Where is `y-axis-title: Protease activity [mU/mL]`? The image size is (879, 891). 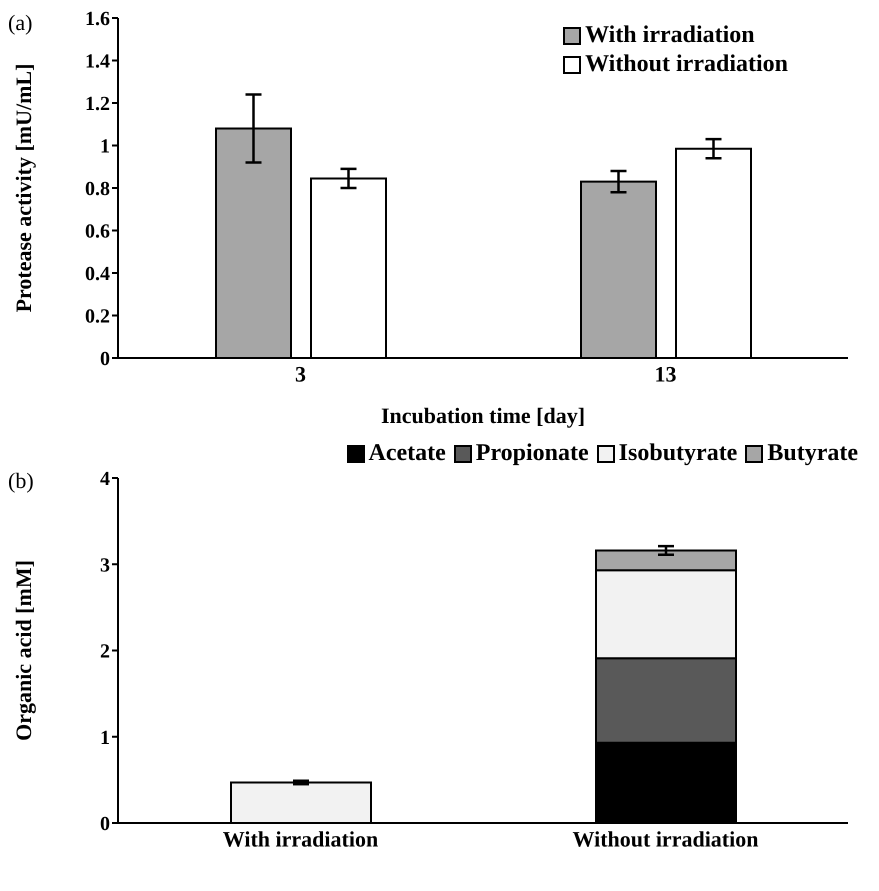
y-axis-title: Protease activity [mU/mL] is located at coordinates (23, 188).